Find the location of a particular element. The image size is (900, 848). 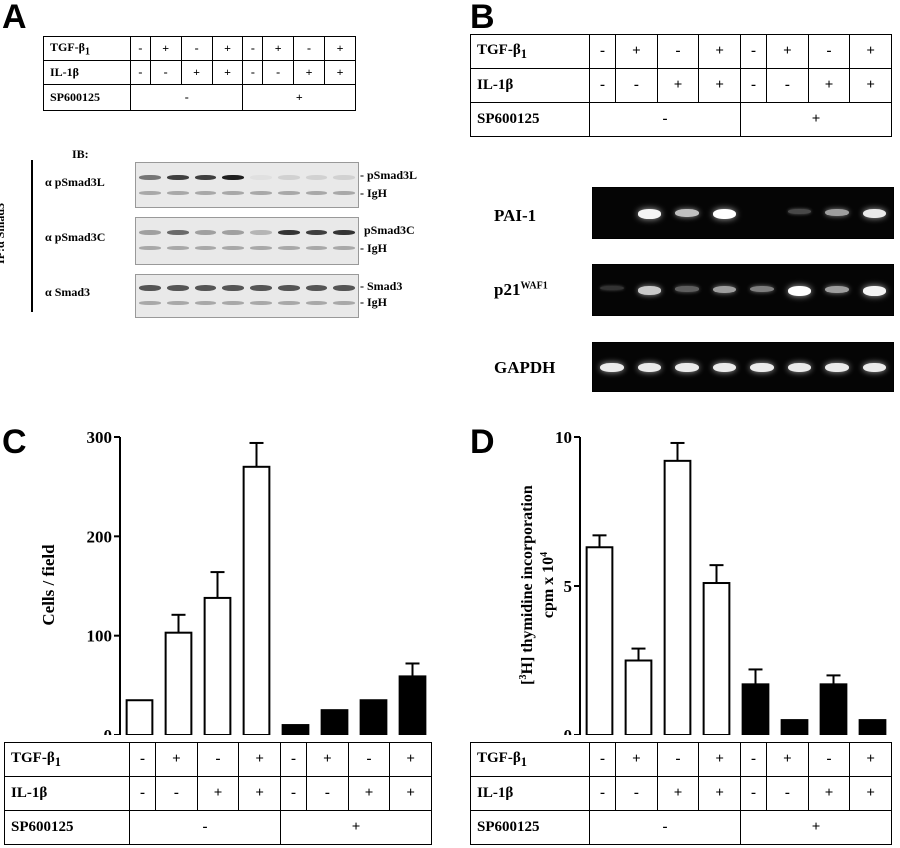

antibody-label-3: α Smad3 is located at coordinates (68, 292).